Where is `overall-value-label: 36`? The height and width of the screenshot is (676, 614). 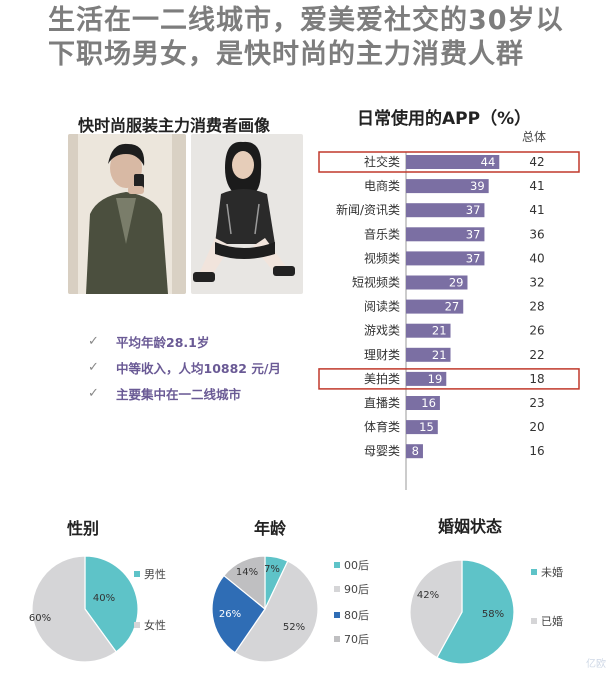
overall-value-label: 36 is located at coordinates (536, 234).